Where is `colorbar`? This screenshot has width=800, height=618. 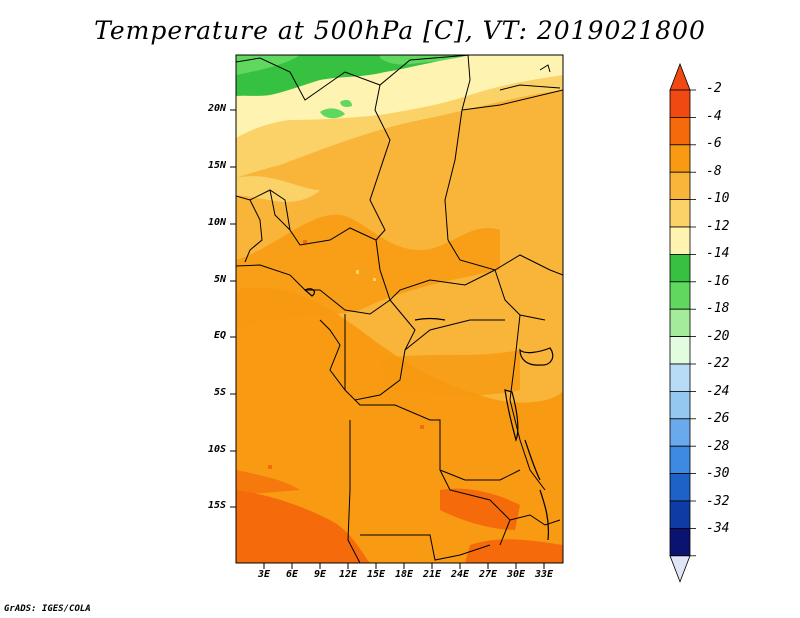
colorbar is located at coordinates (682, 322).